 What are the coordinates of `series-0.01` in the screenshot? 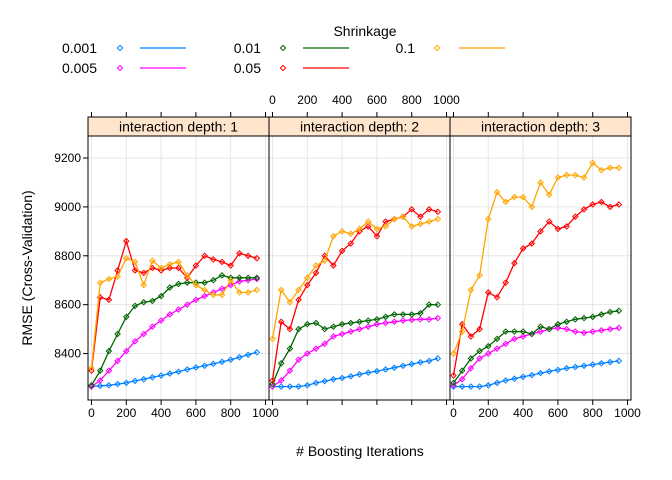 It's located at (355, 344).